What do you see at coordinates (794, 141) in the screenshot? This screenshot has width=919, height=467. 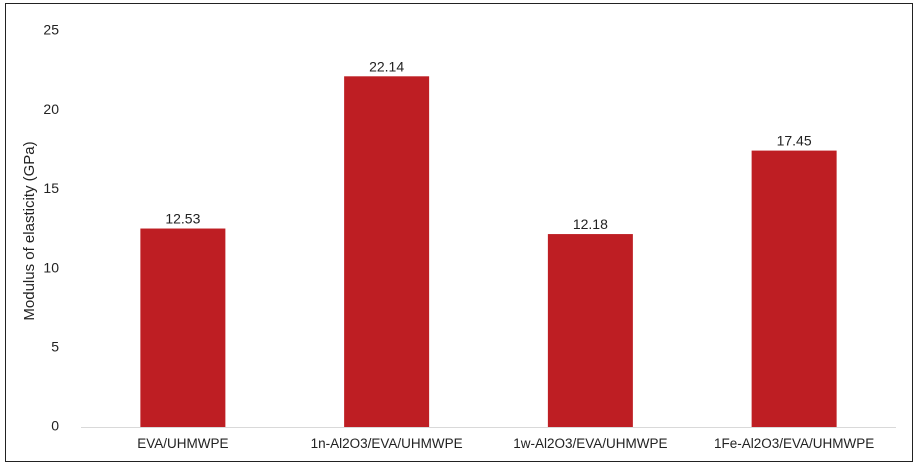 I see `bar-value-label: 17.45` at bounding box center [794, 141].